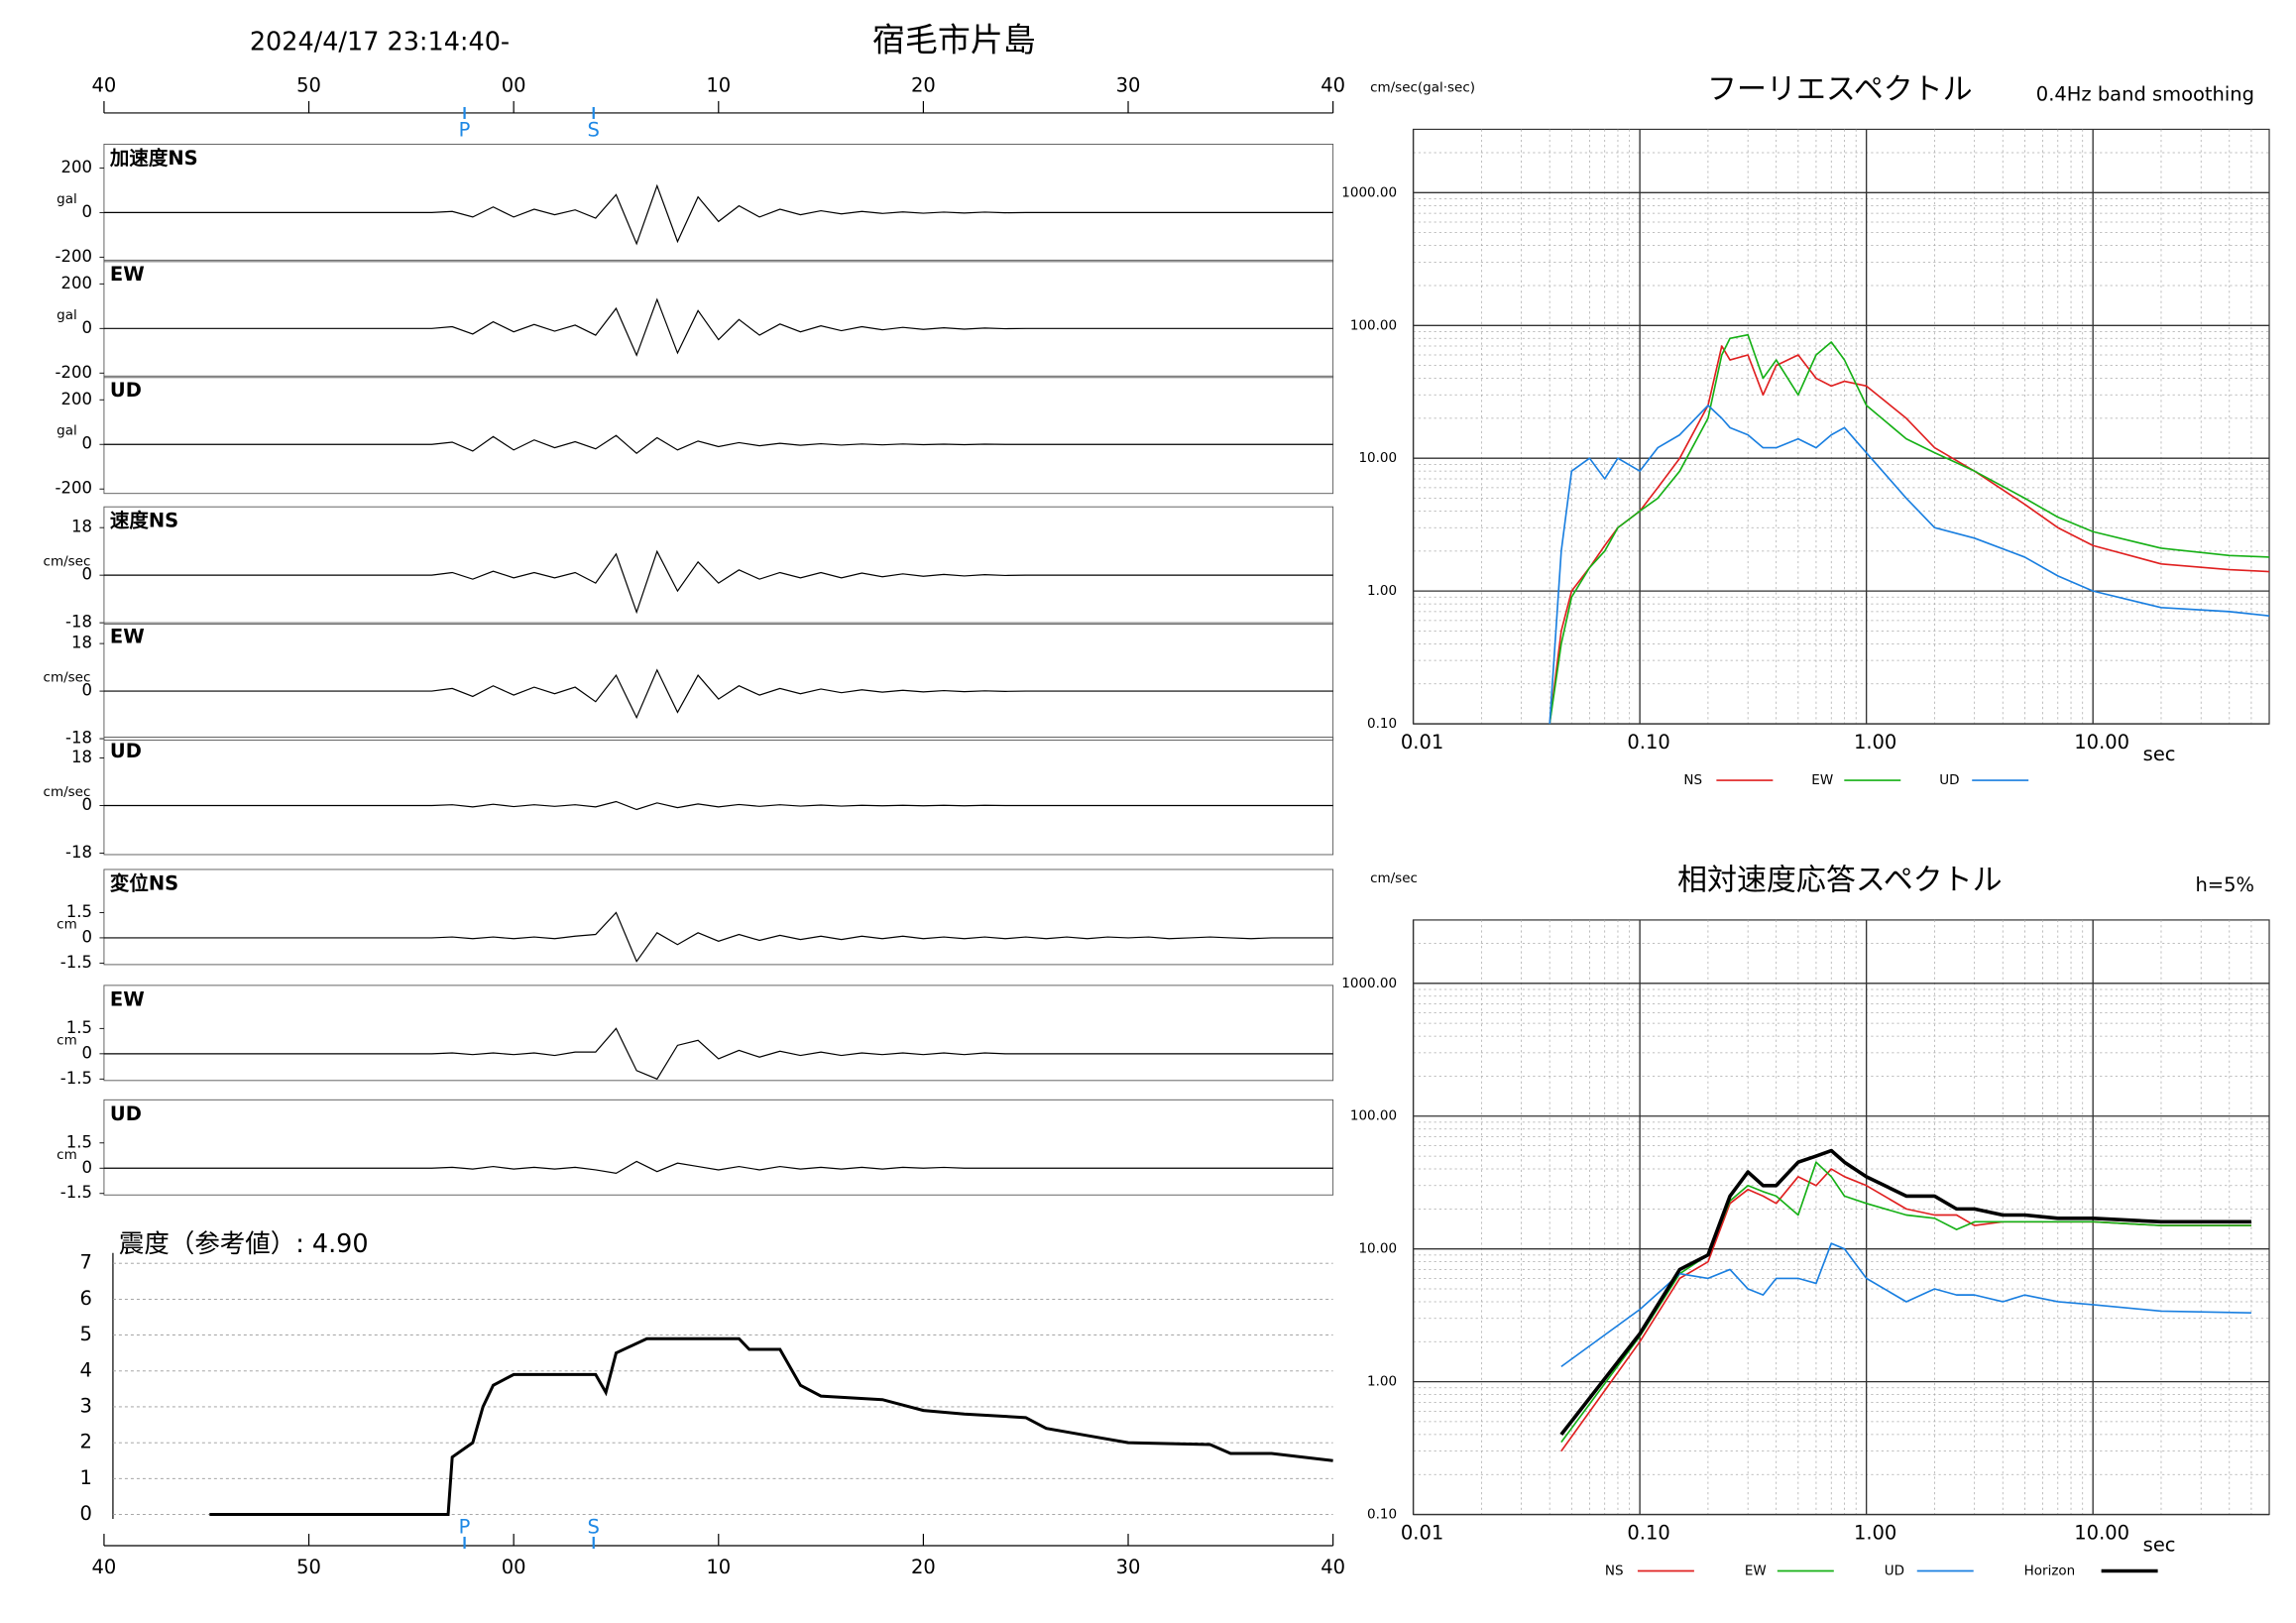  Describe the element at coordinates (380, 43) in the screenshot. I see `record-datetime: 2024/4/17 23:14:40-` at that location.